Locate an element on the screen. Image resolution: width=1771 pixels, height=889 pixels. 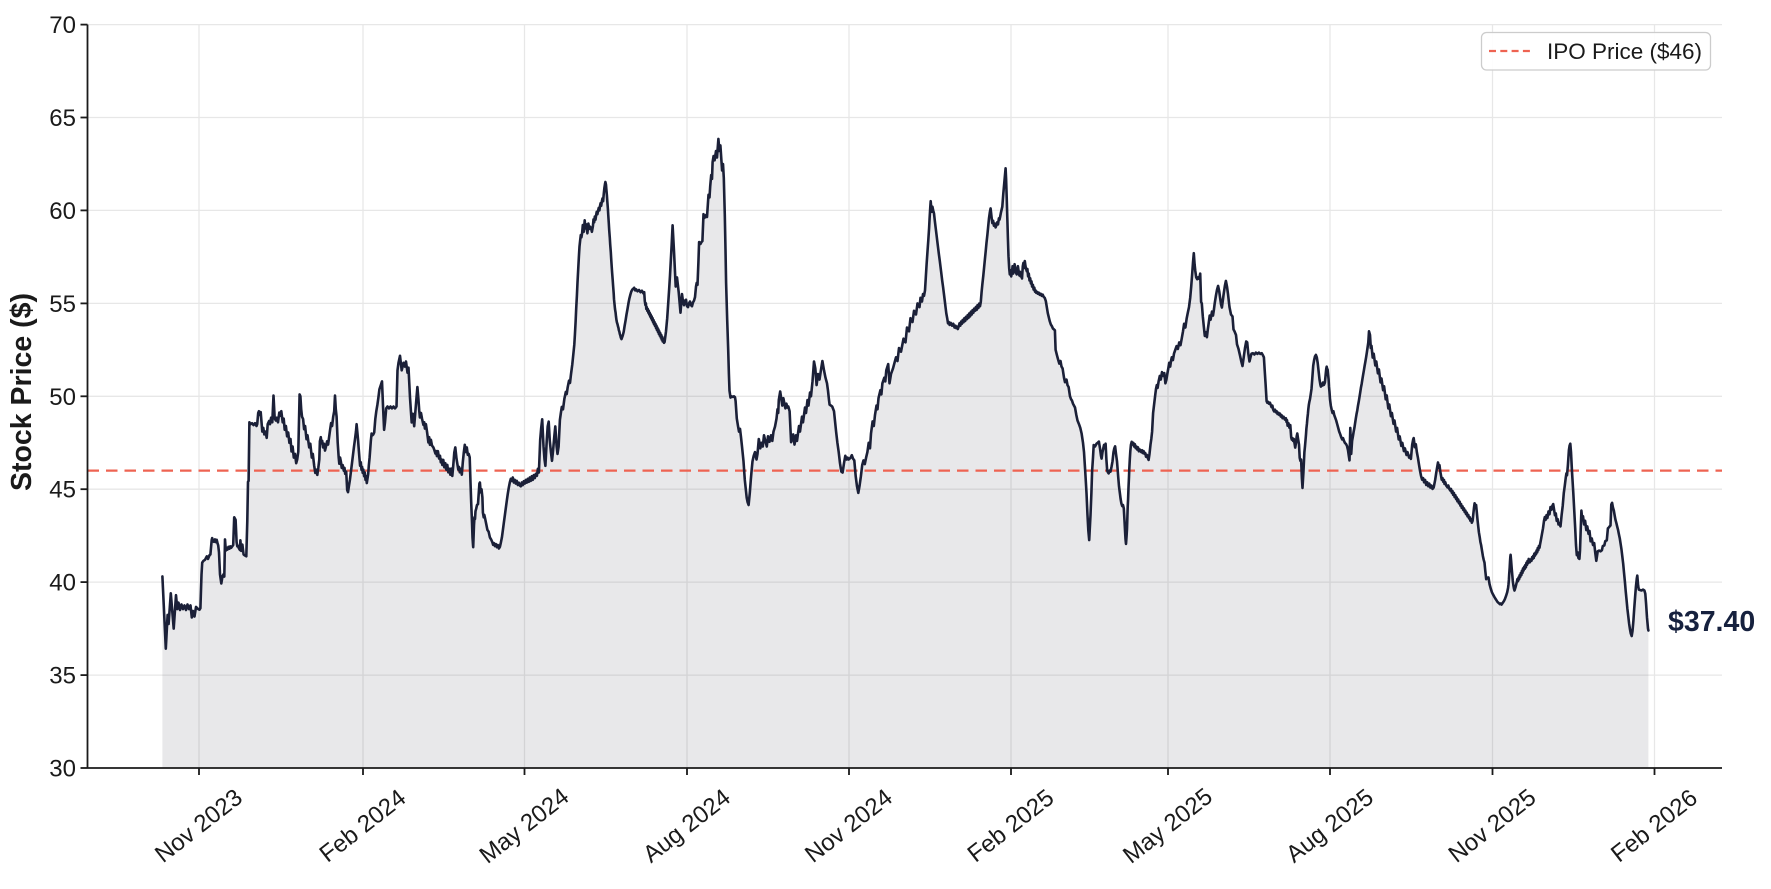
svg-text: 50 is located at coordinates (62, 397).